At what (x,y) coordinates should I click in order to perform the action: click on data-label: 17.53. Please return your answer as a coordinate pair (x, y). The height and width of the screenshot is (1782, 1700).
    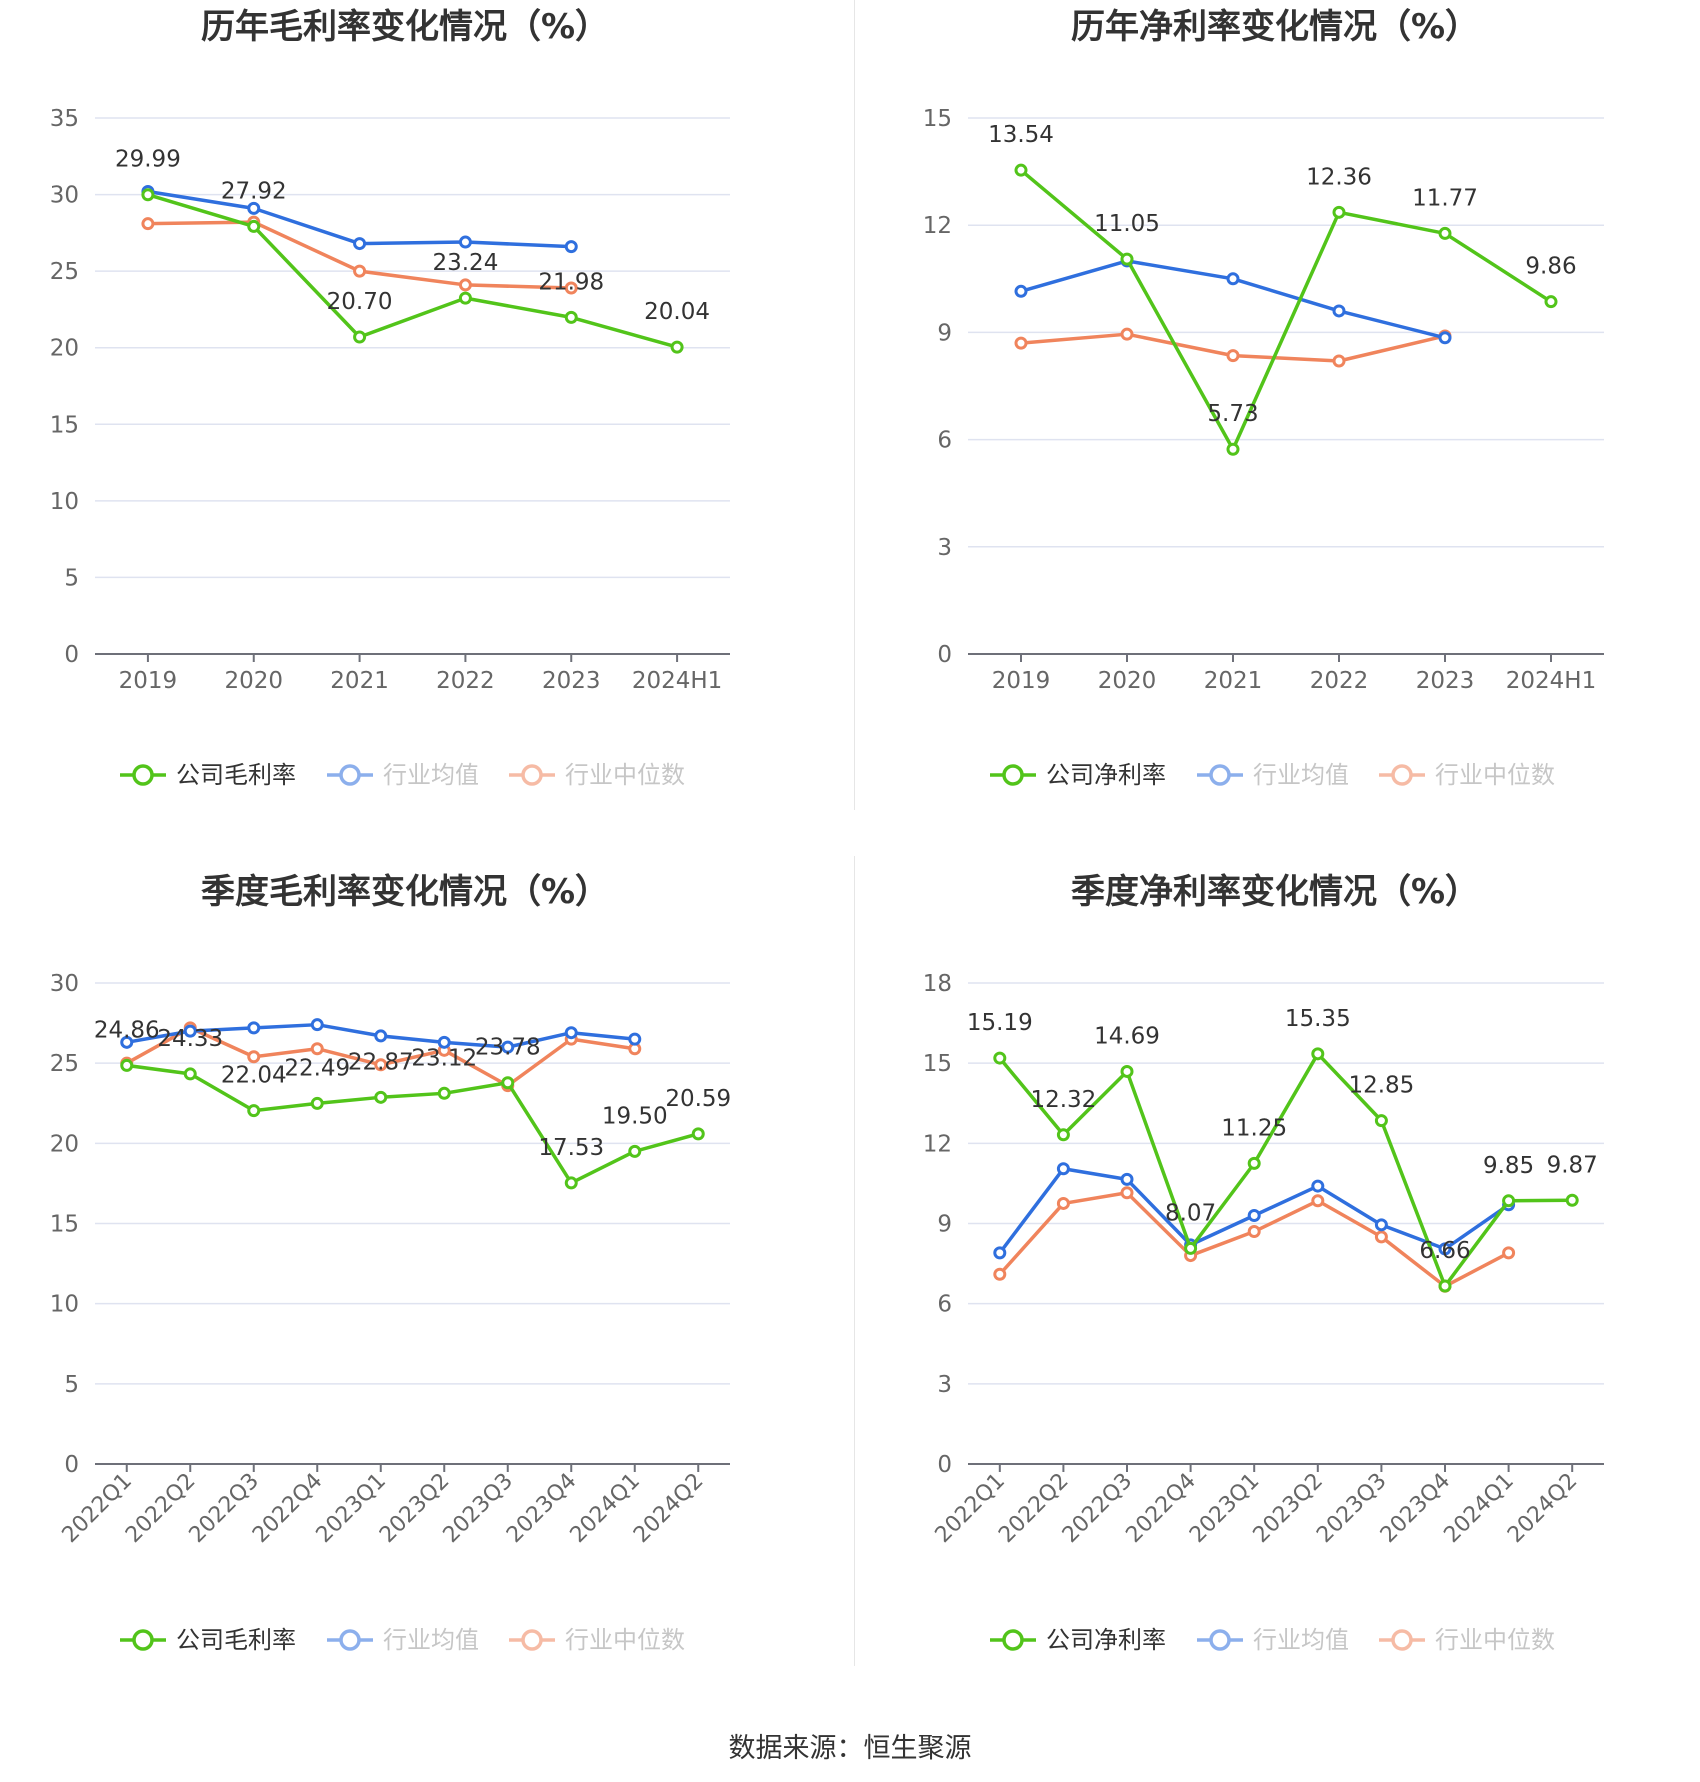
    Looking at the image, I should click on (571, 1148).